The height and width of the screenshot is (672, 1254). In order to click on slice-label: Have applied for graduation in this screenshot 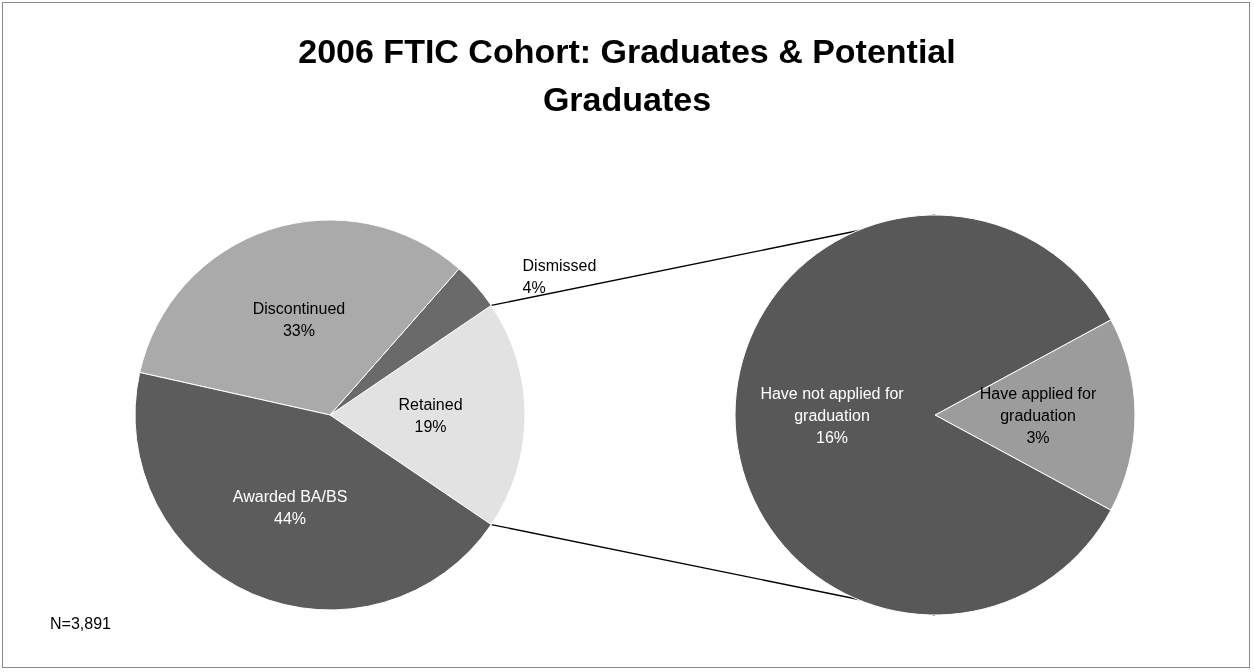, I will do `click(1038, 404)`.